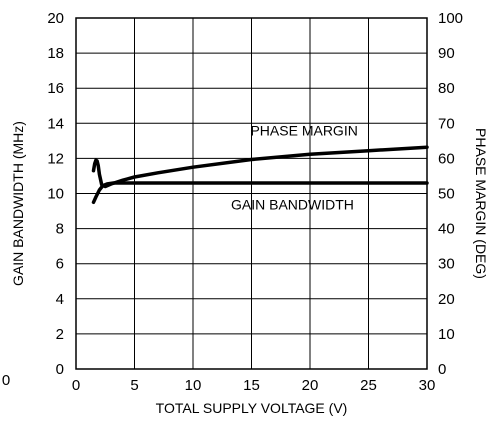 The height and width of the screenshot is (421, 491). I want to click on series-phase-margin, so click(260, 167).